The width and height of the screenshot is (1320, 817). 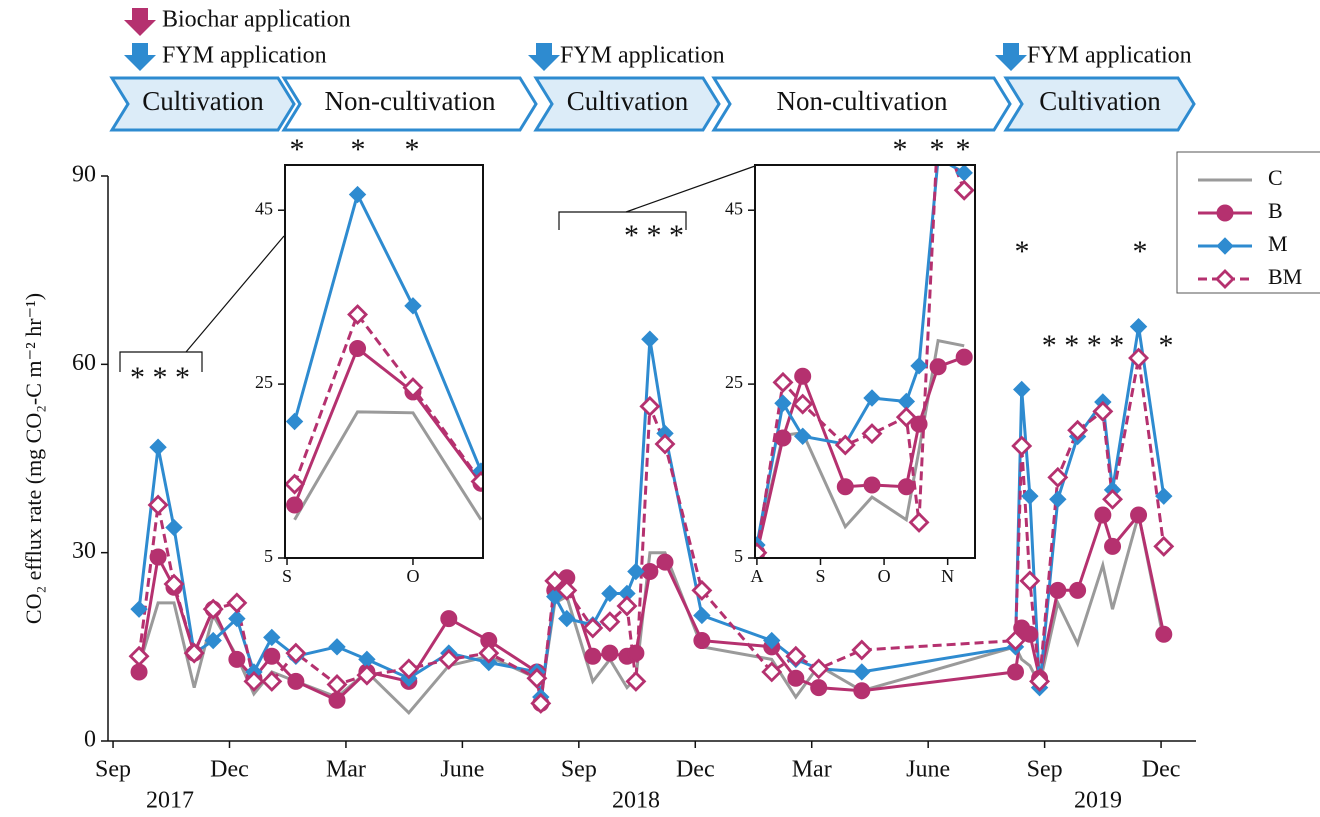 What do you see at coordinates (928, 770) in the screenshot?
I see `x-tick-label: June` at bounding box center [928, 770].